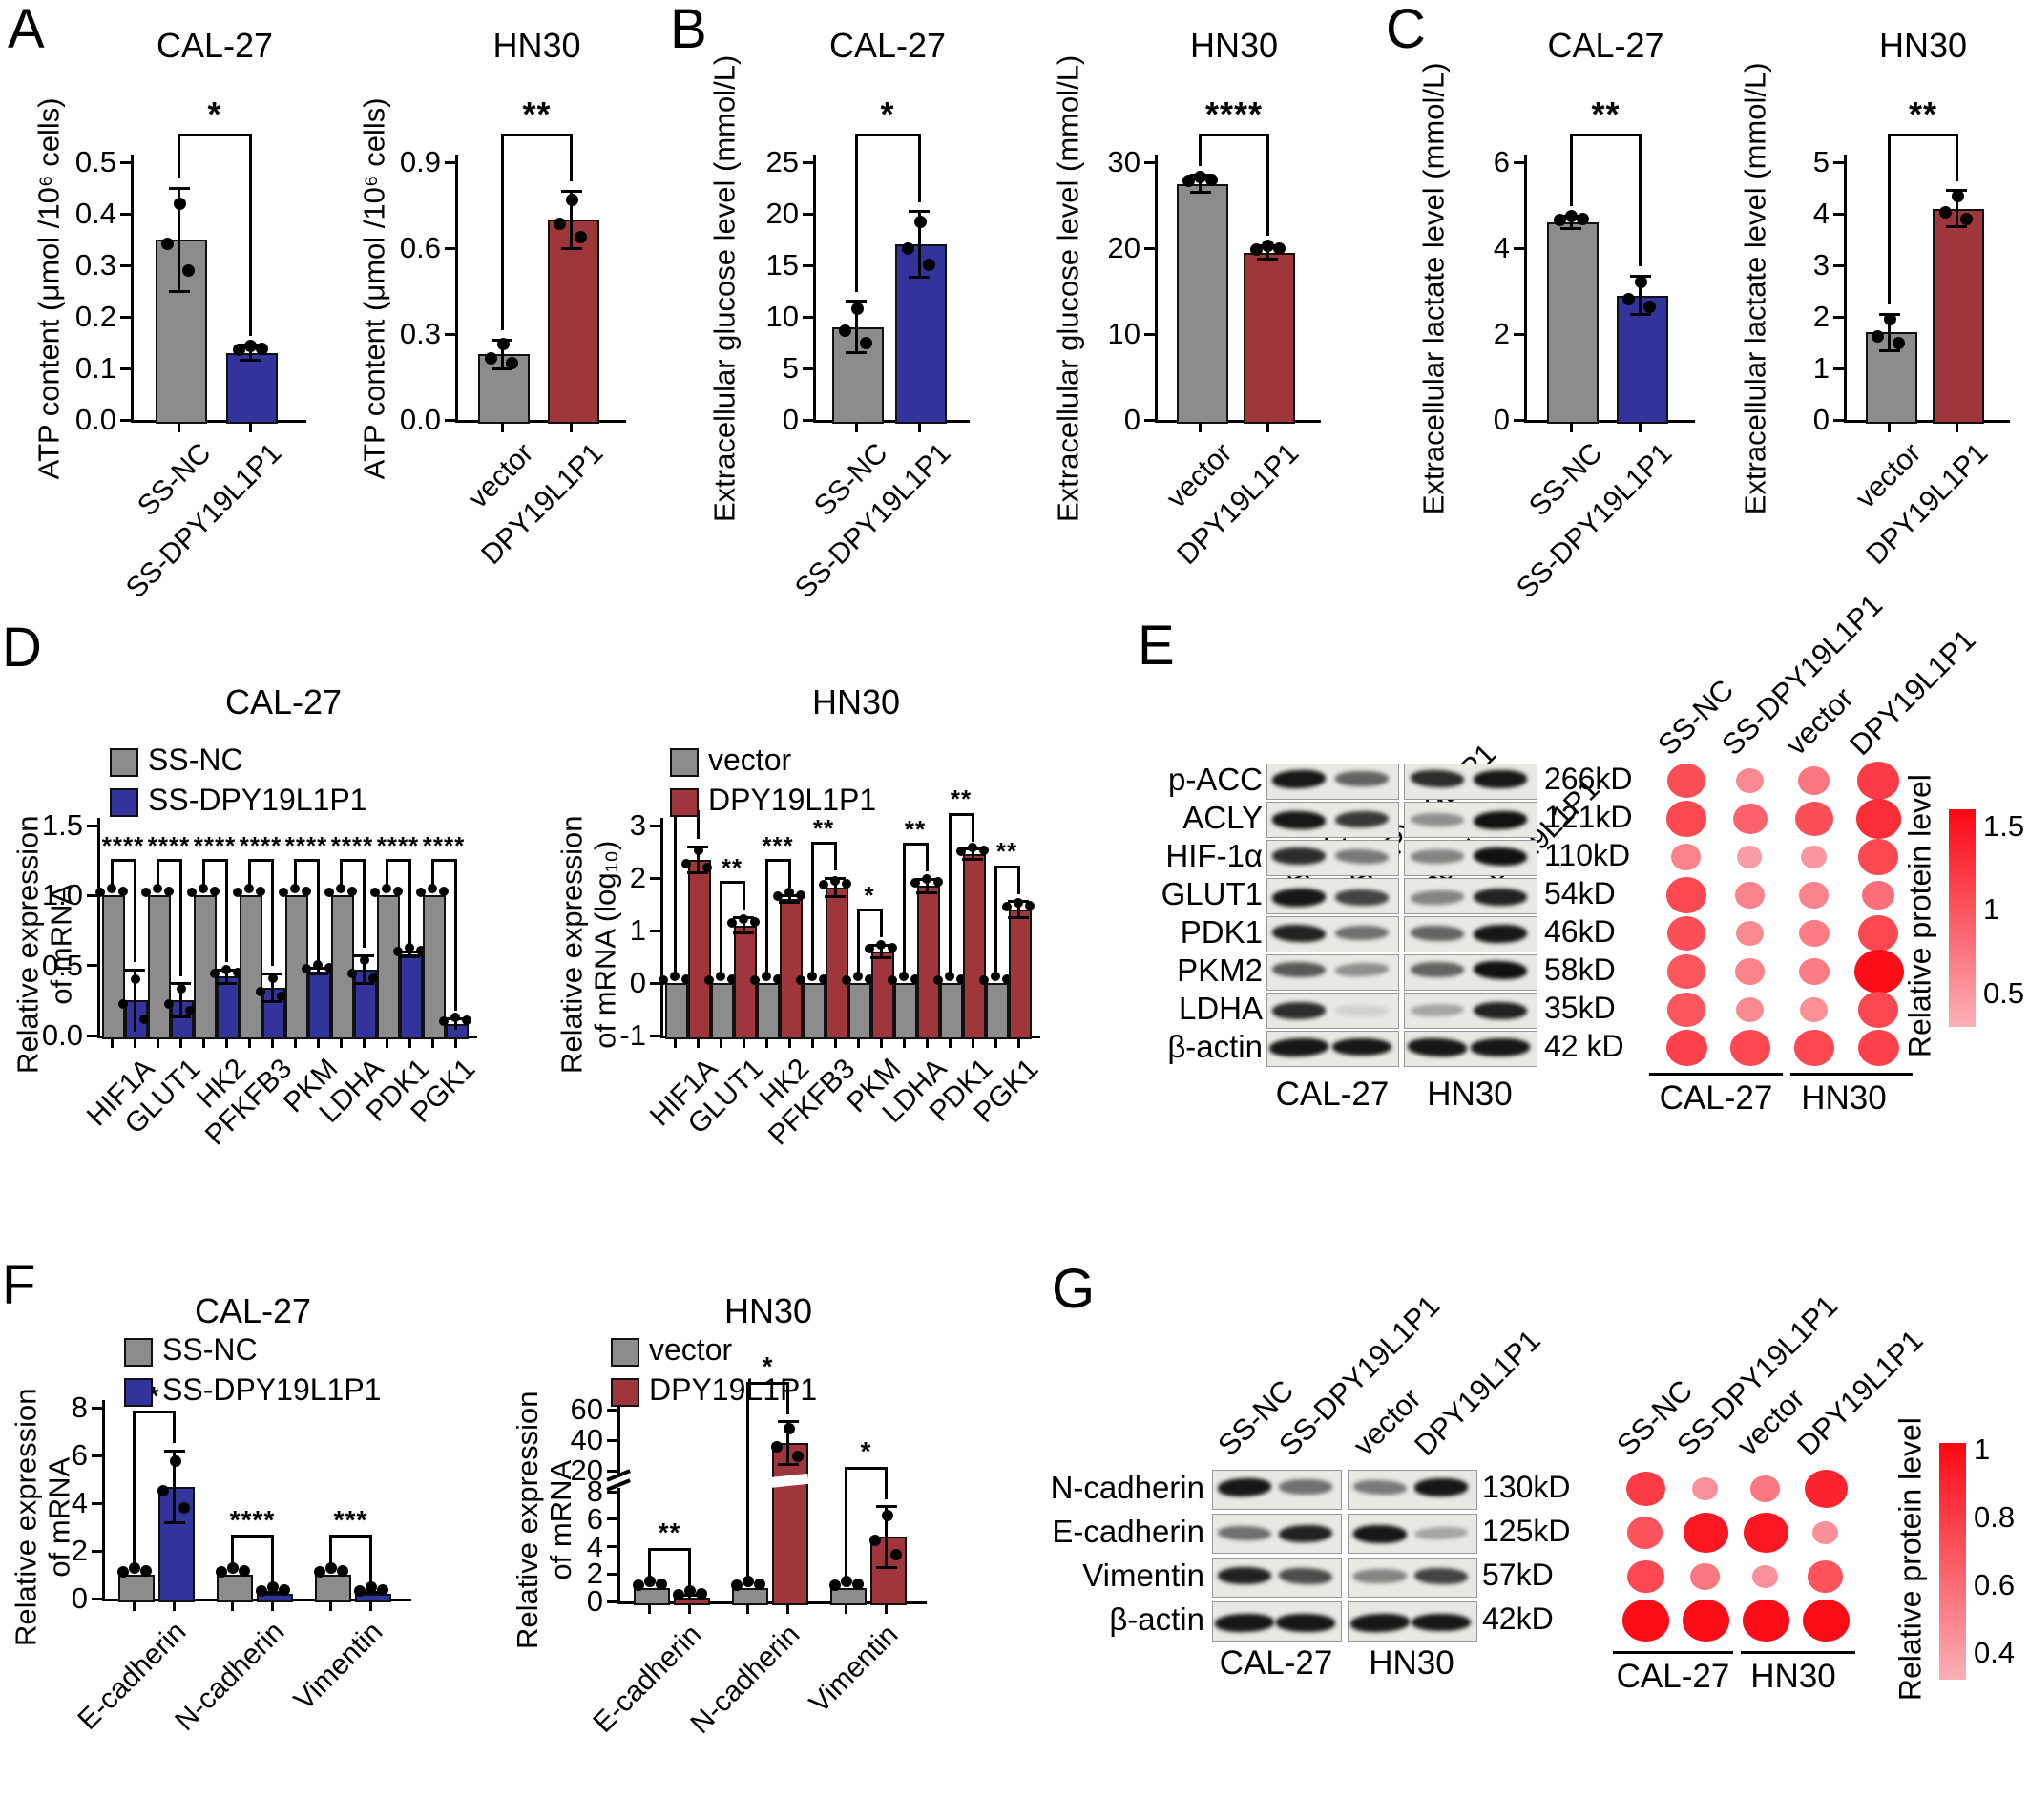  Describe the element at coordinates (1584, 1046) in the screenshot. I see `molecular-weight-label: 42 kD` at that location.